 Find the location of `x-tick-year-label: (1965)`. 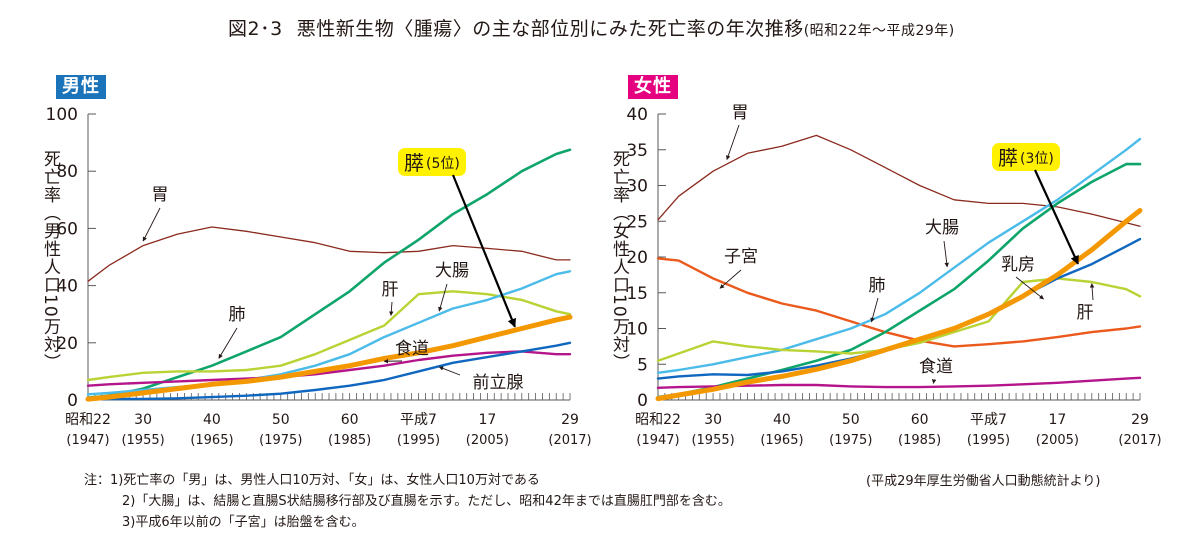

x-tick-year-label: (1965) is located at coordinates (211, 440).